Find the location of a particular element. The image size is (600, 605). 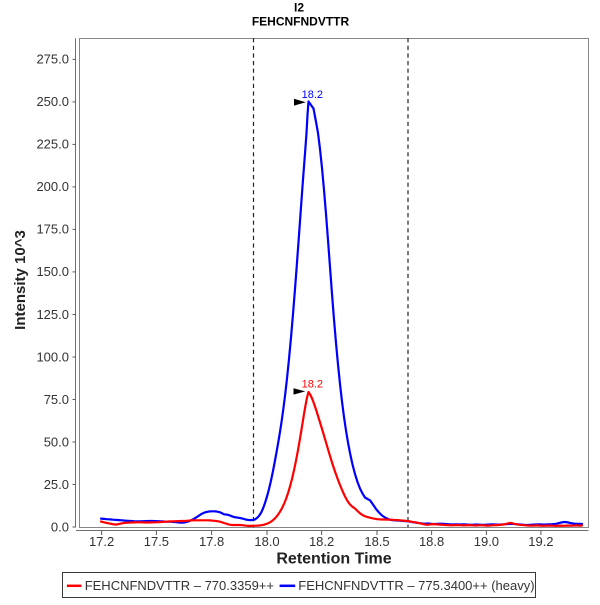

svg-text: 125.0 is located at coordinates (52, 314).